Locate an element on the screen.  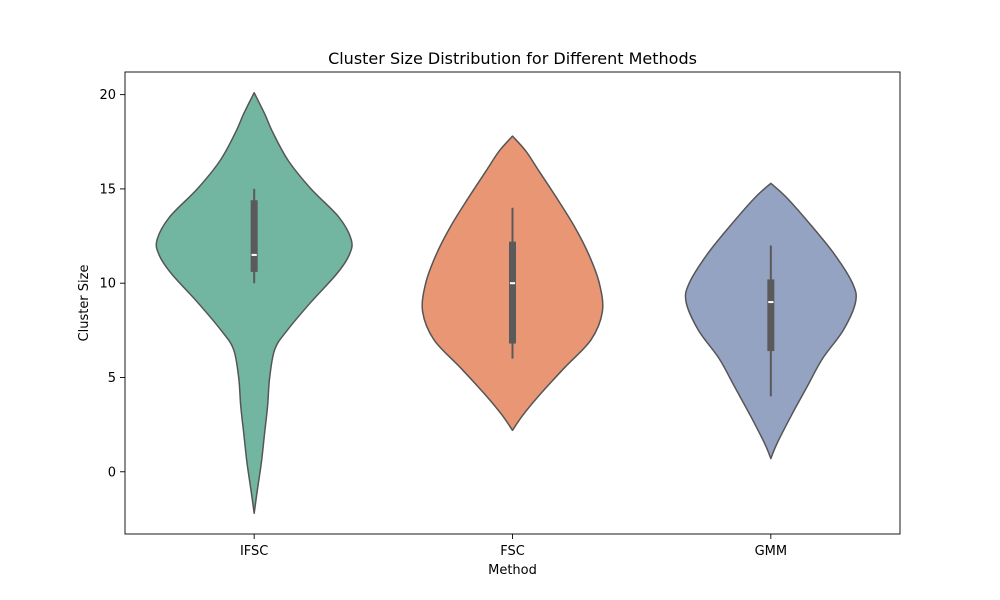
violin-gmm is located at coordinates (770, 321).